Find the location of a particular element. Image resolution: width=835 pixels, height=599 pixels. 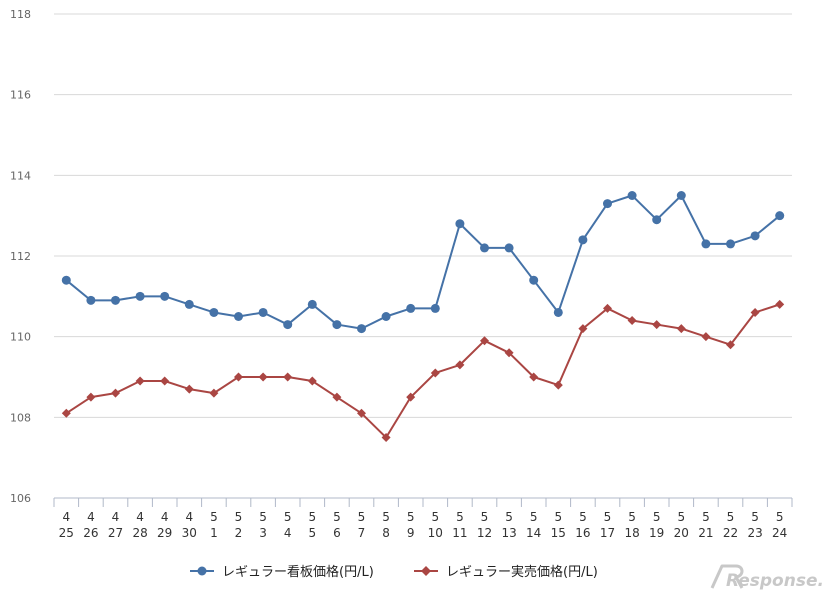

y-tick-label: 106 is located at coordinates (20, 498).